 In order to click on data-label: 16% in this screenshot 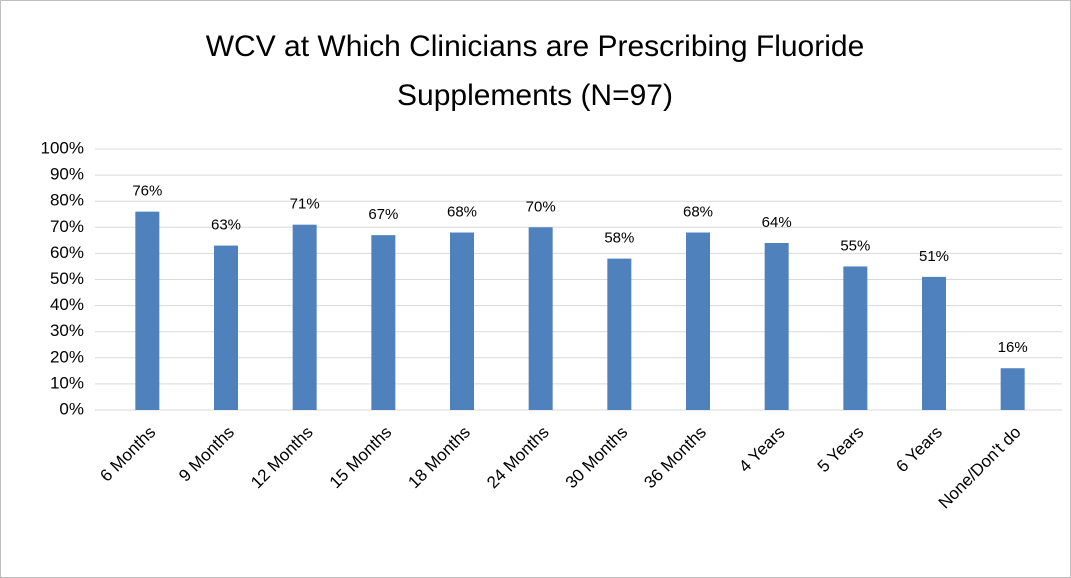, I will do `click(1013, 347)`.